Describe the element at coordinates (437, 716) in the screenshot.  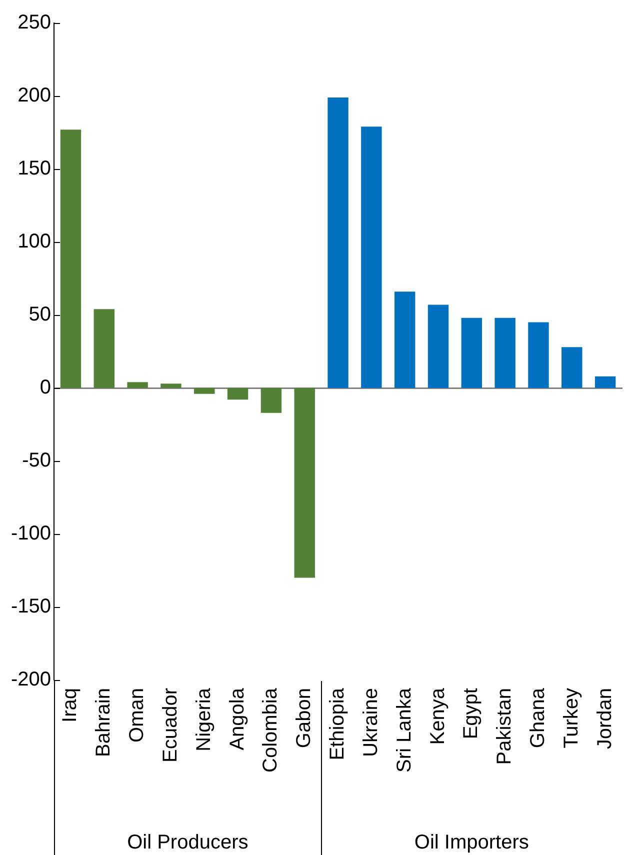
I see `x-tick-label: Kenya` at that location.